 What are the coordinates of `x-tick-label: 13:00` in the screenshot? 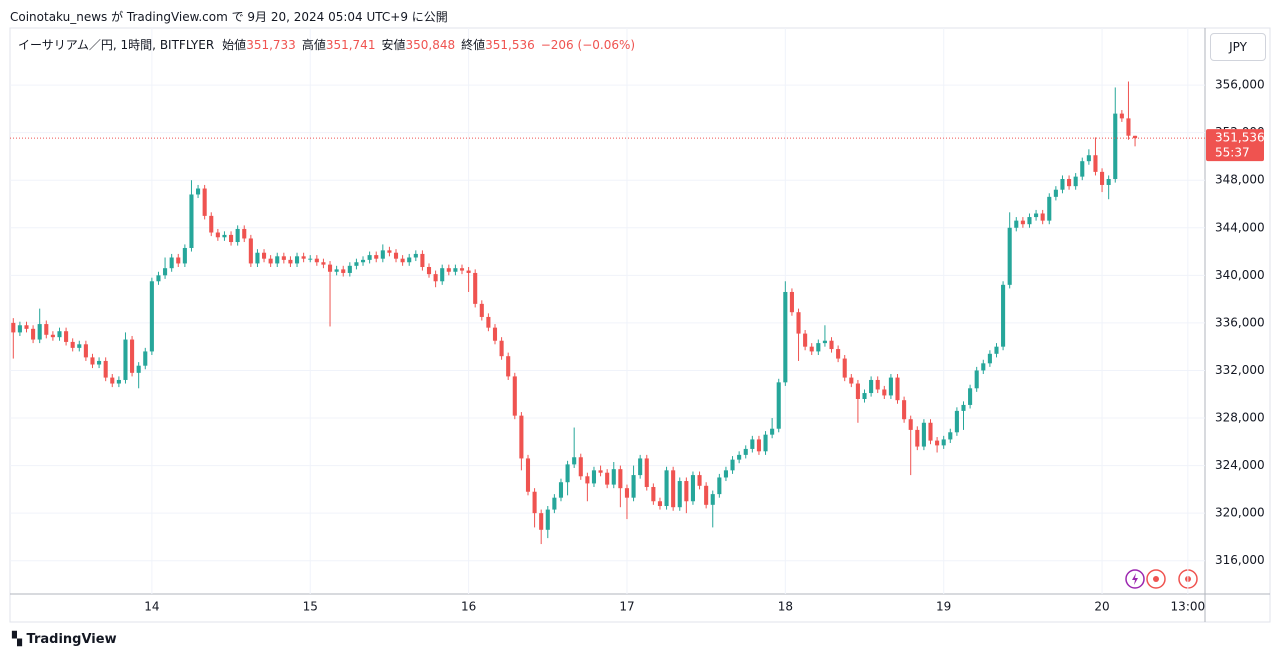 It's located at (1188, 607).